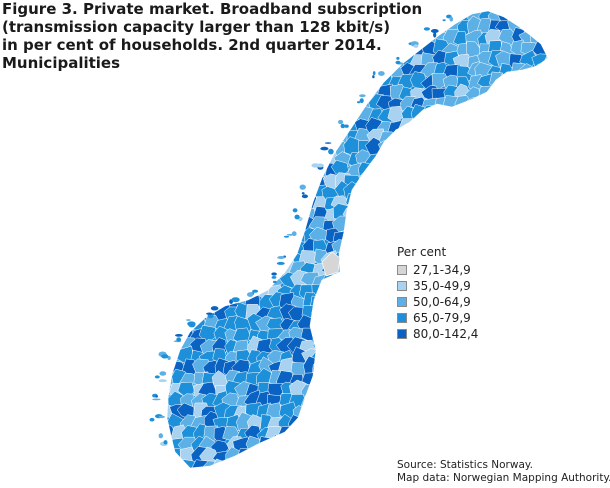  I want to click on region-light-grey-patch, so click(331, 264).